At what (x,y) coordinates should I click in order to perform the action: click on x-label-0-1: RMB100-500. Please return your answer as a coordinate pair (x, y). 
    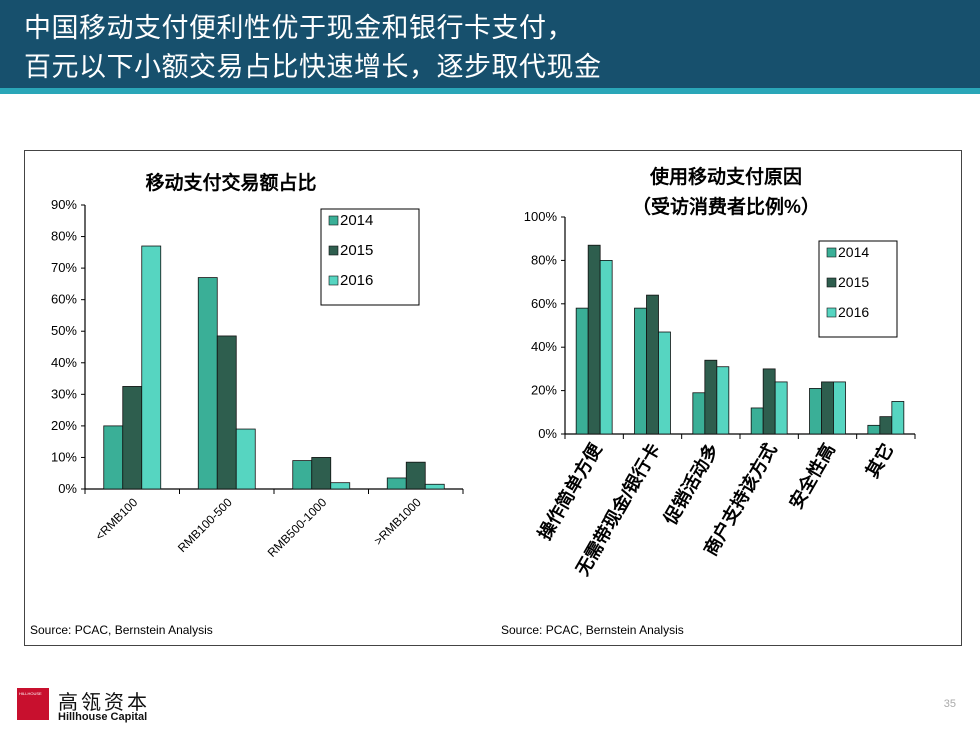
    Looking at the image, I should click on (205, 525).